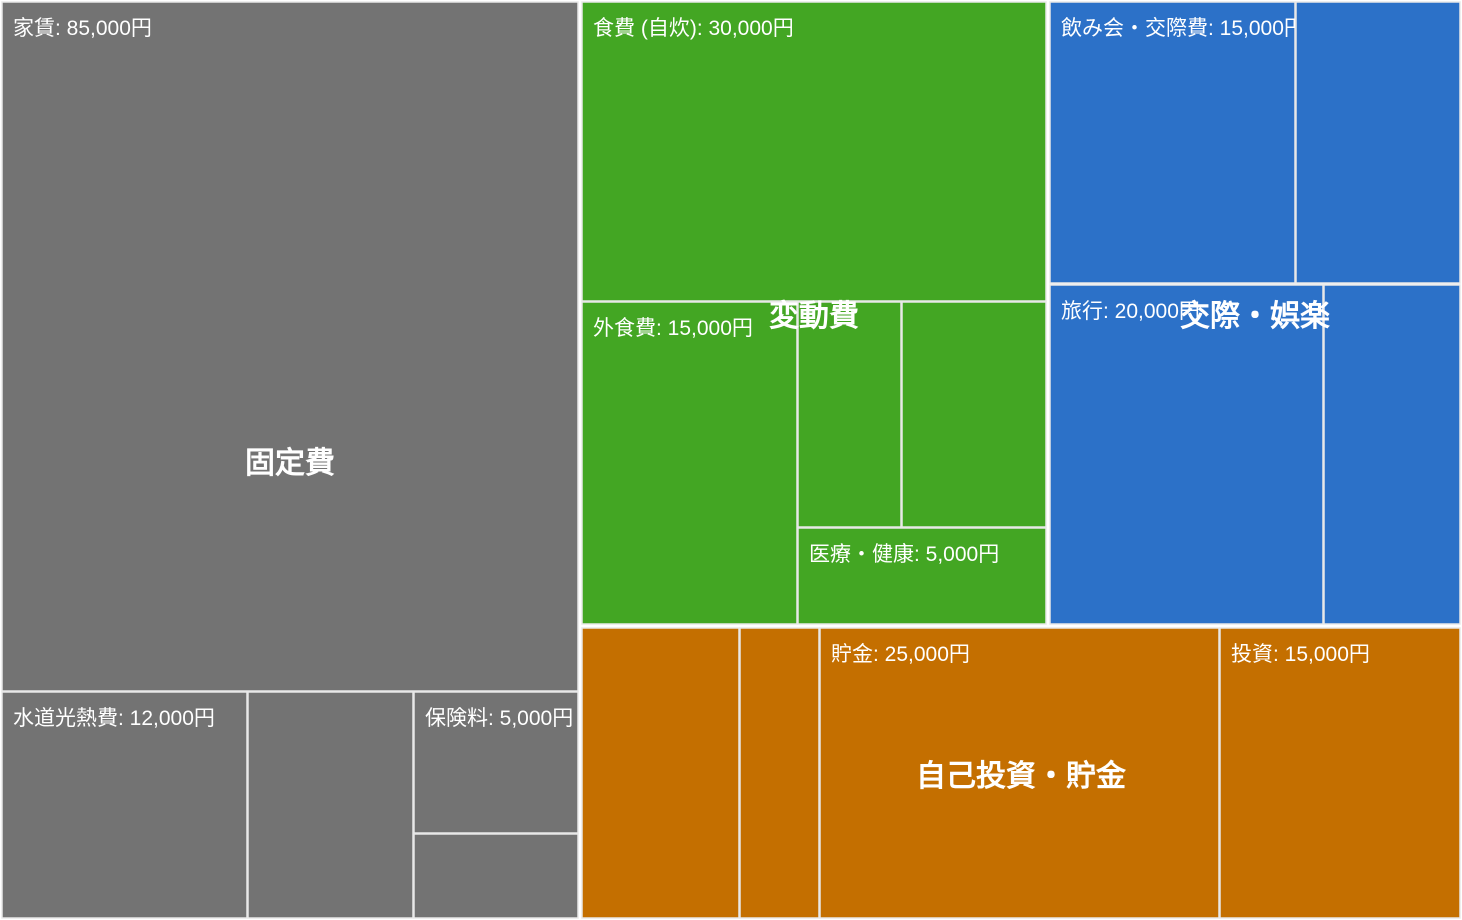  I want to click on treemap-group-label: 変動費, so click(814, 316).